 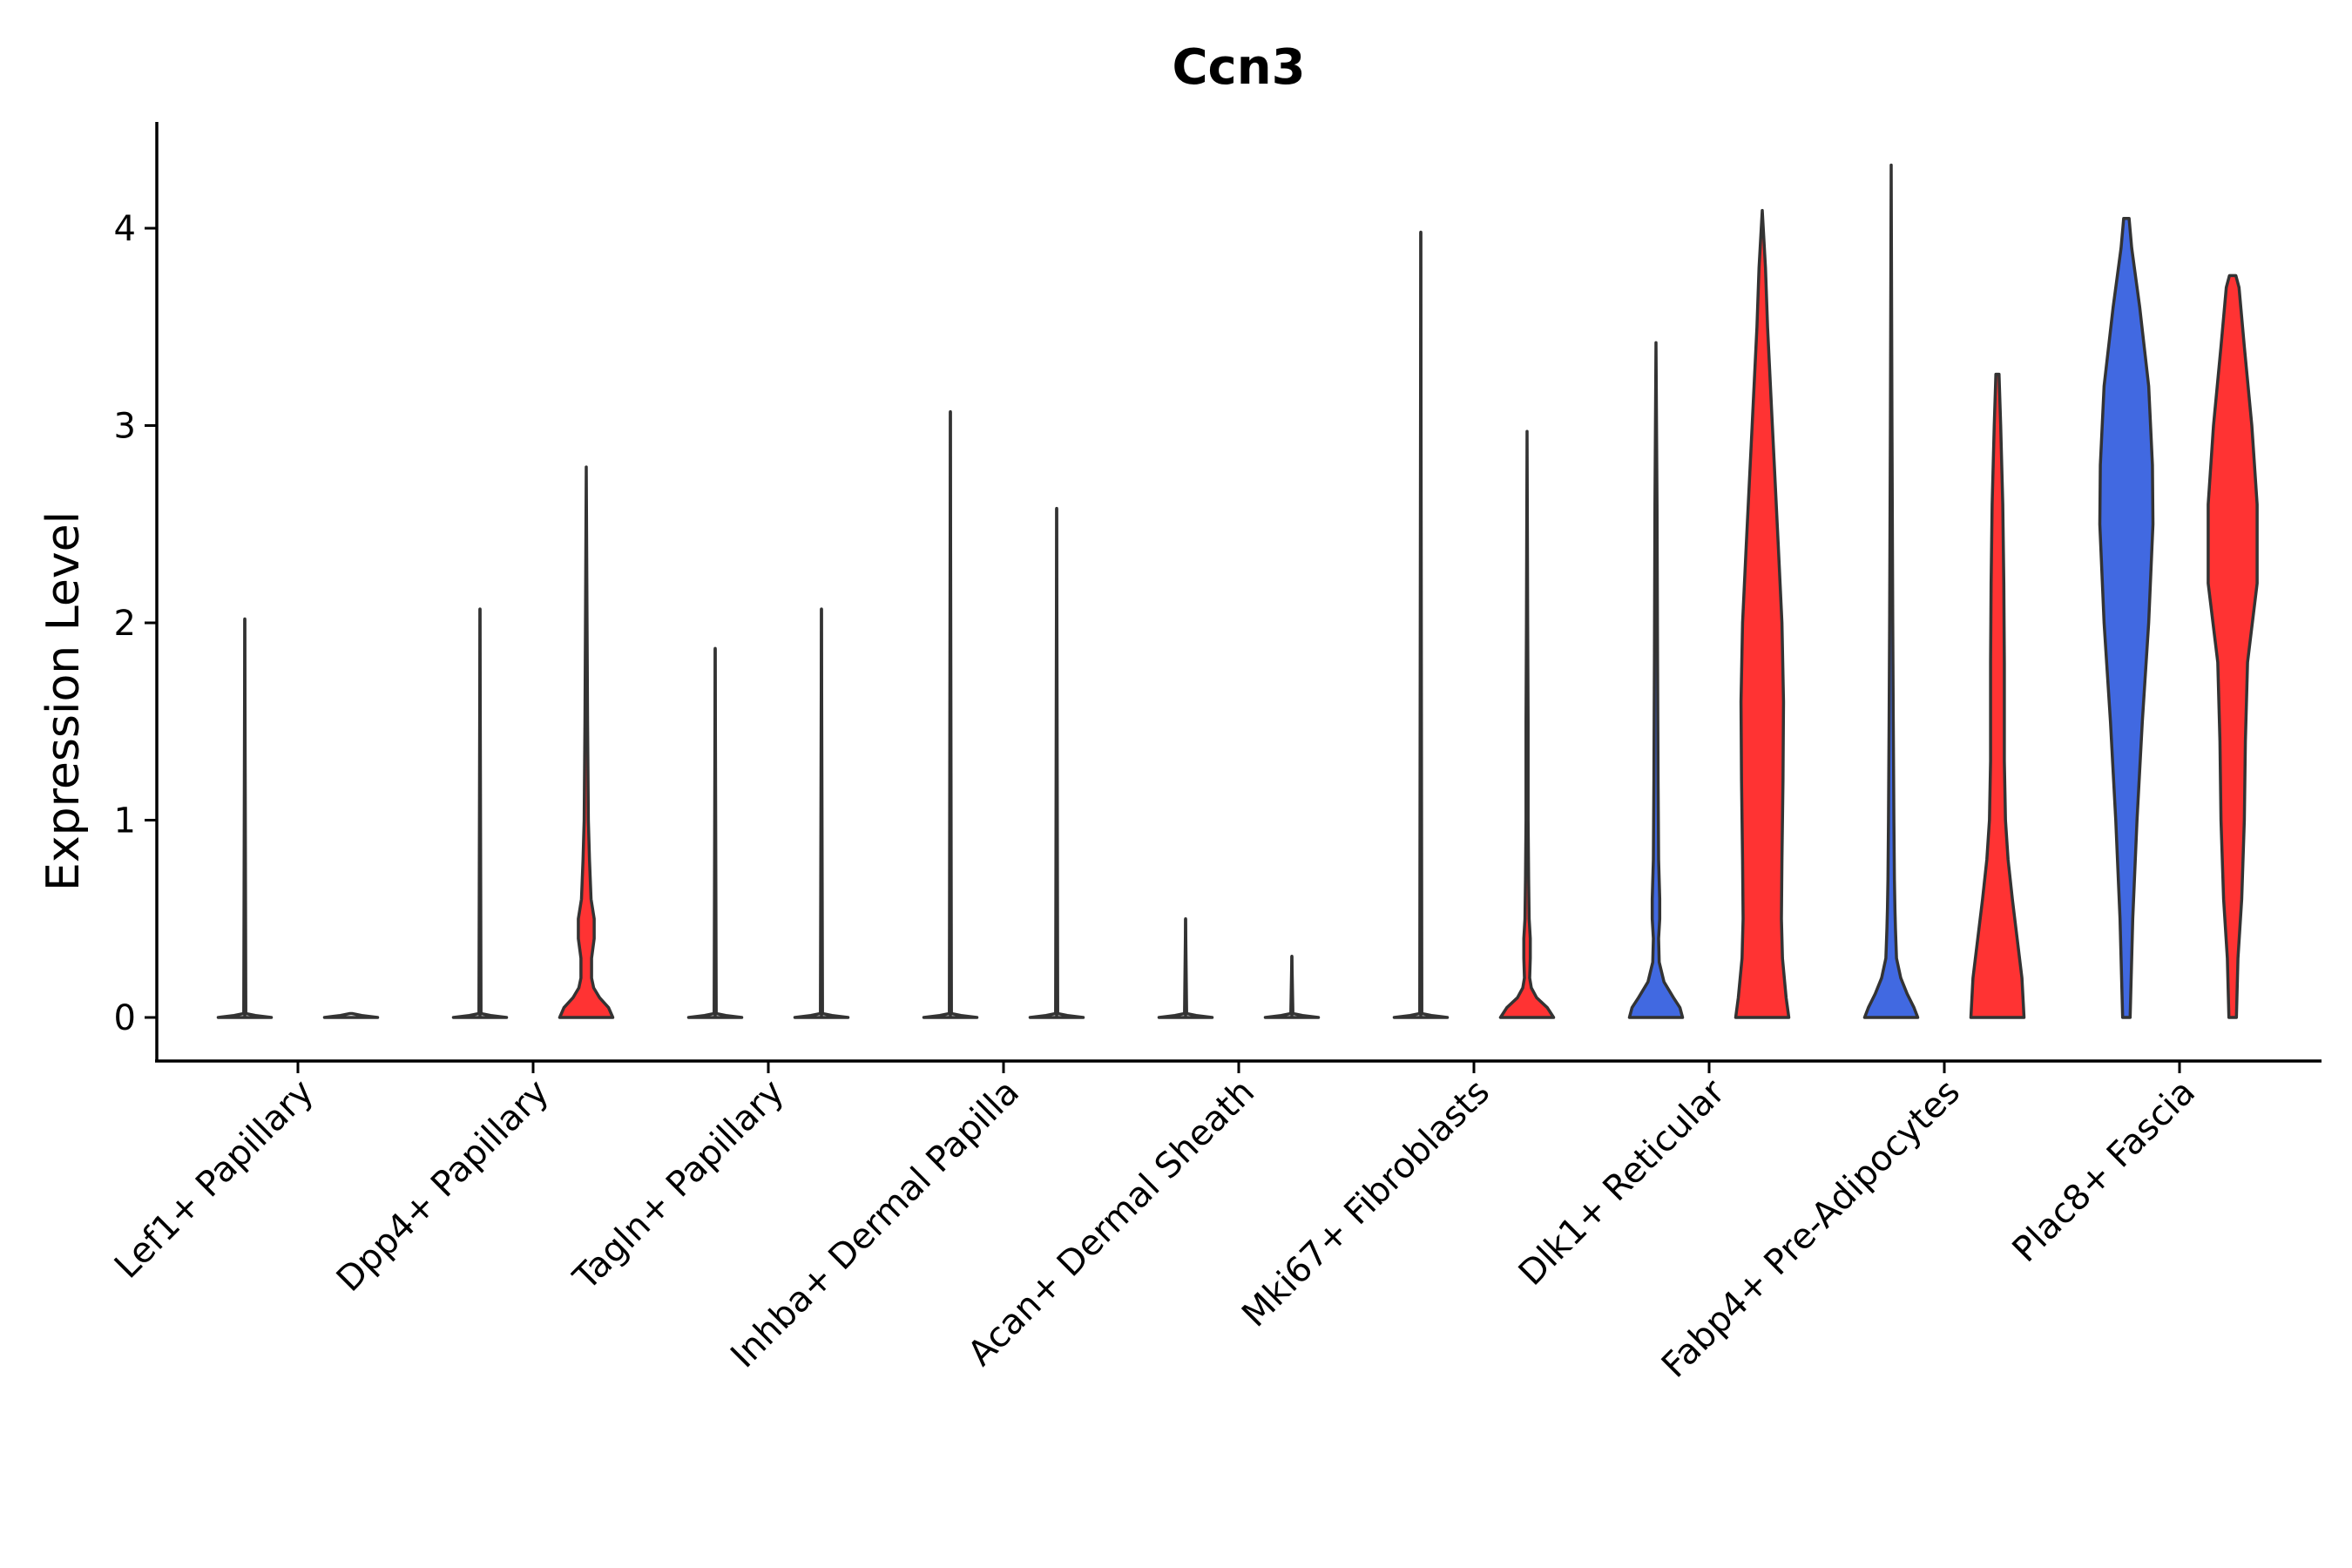 I want to click on x-tick-label: Tagln+ Papillary, so click(x=678, y=1185).